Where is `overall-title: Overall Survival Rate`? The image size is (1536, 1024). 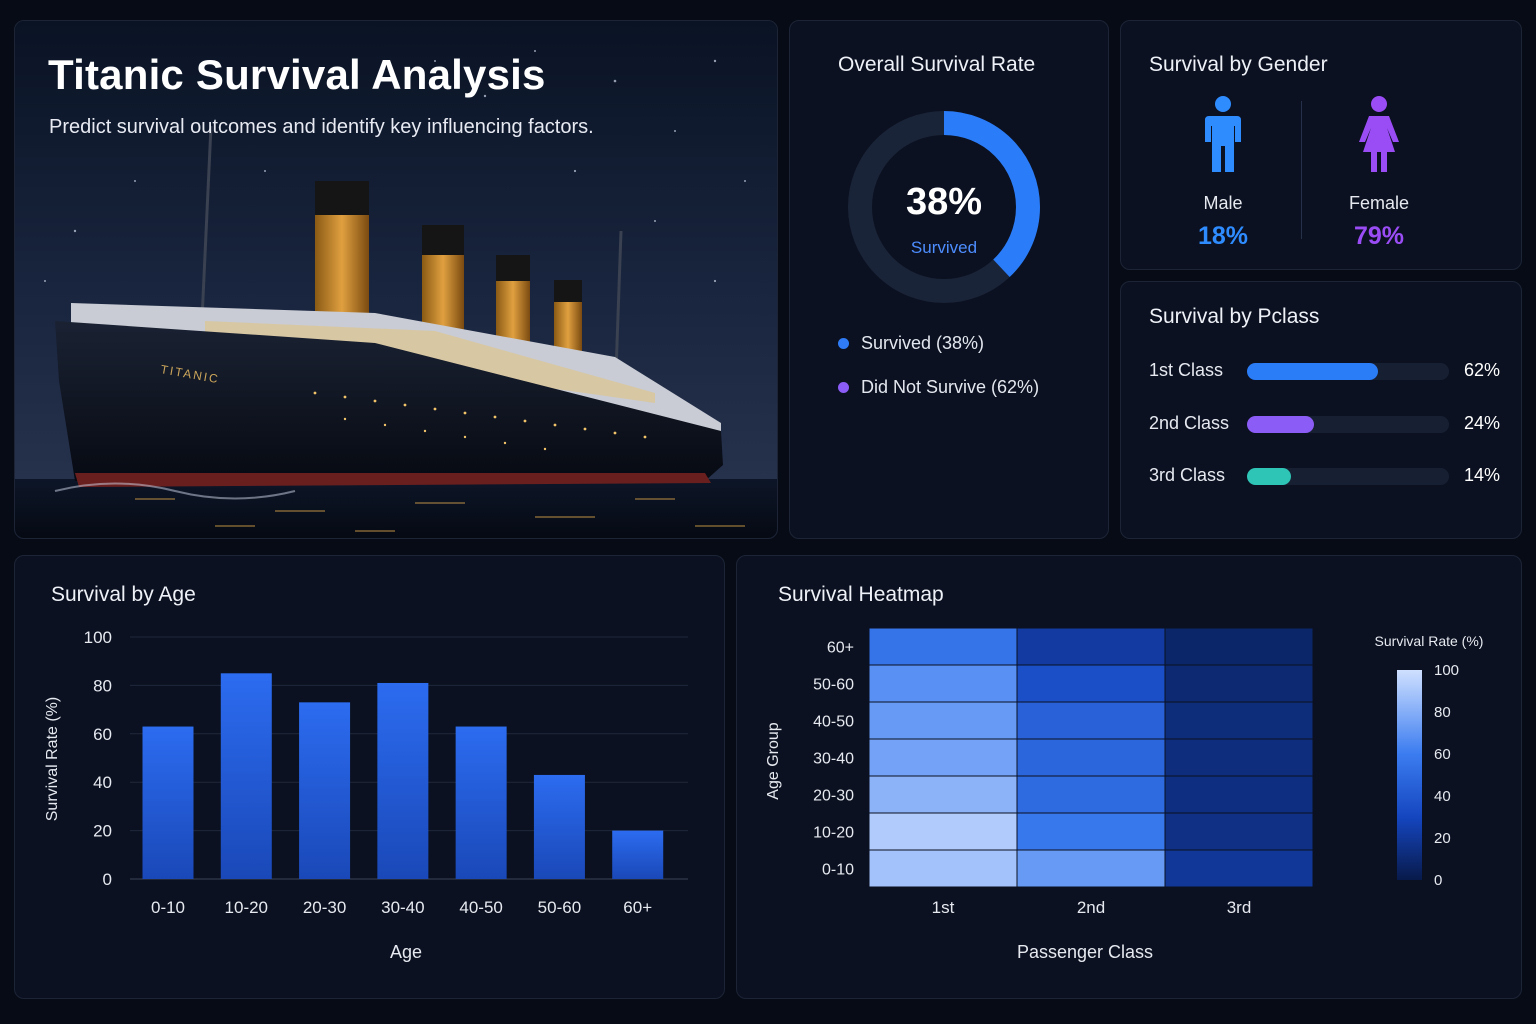 overall-title: Overall Survival Rate is located at coordinates (937, 64).